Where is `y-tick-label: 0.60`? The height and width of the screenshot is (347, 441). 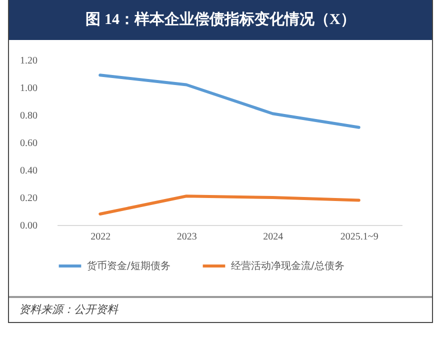 y-tick-label: 0.60 is located at coordinates (29, 143).